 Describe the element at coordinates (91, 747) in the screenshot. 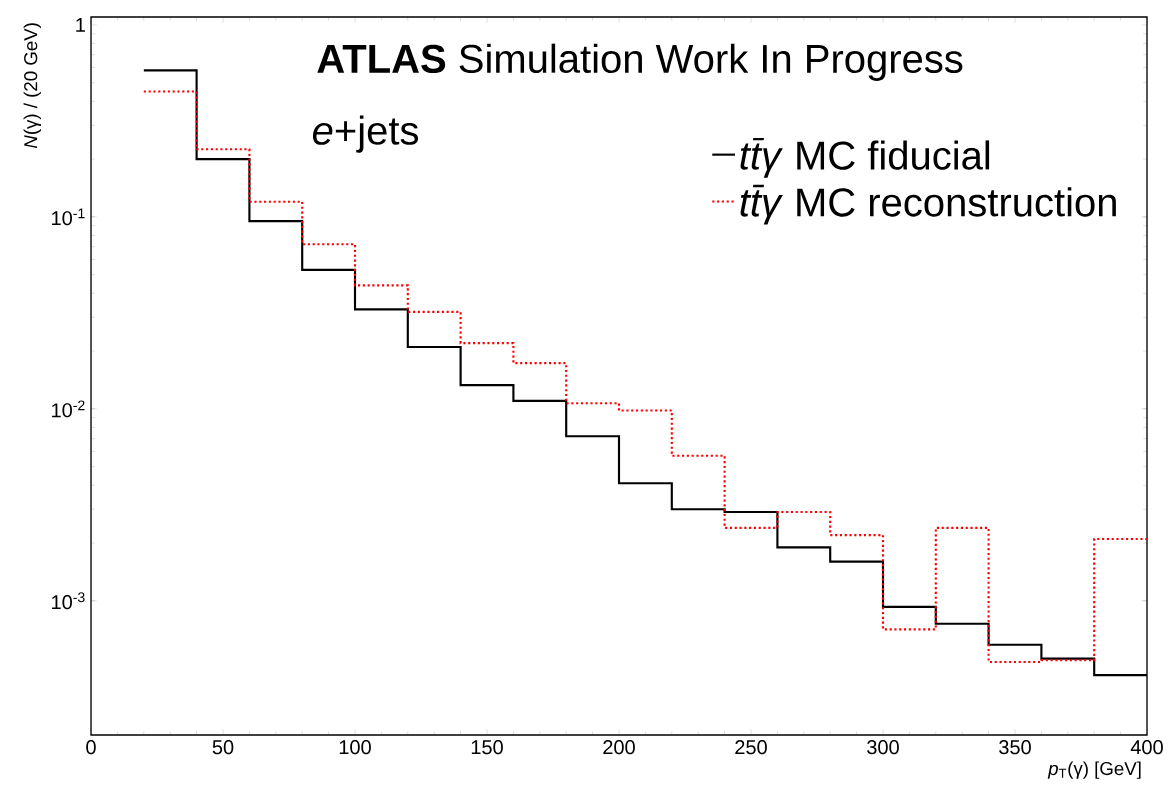

I see `x-tick-label: 0` at that location.